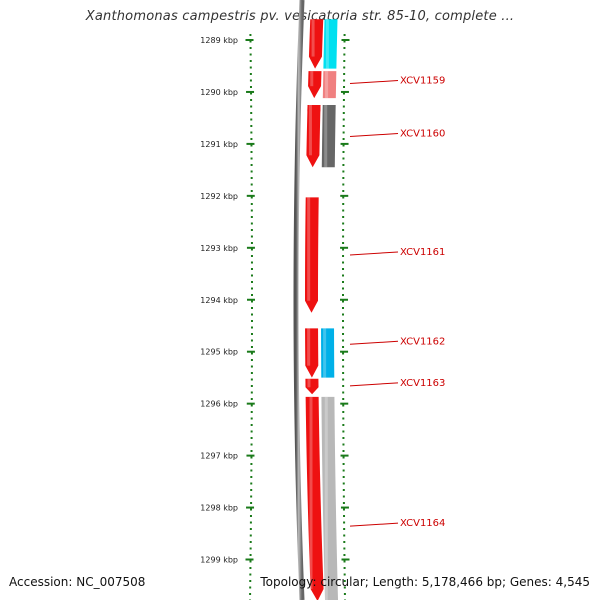 Image resolution: width=600 pixels, height=600 pixels. I want to click on tick-label: 1295 kbp, so click(219, 352).